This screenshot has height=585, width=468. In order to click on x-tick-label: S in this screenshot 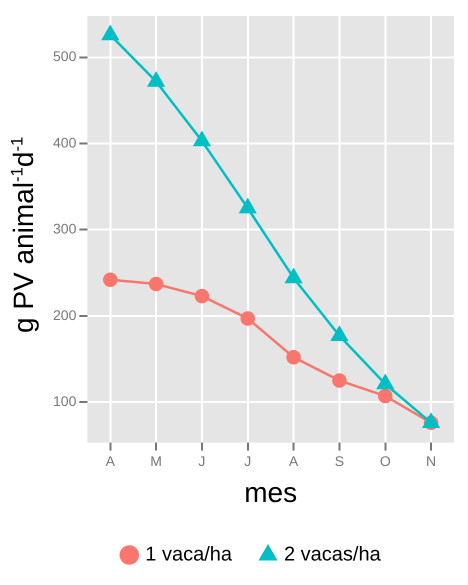, I will do `click(339, 460)`.